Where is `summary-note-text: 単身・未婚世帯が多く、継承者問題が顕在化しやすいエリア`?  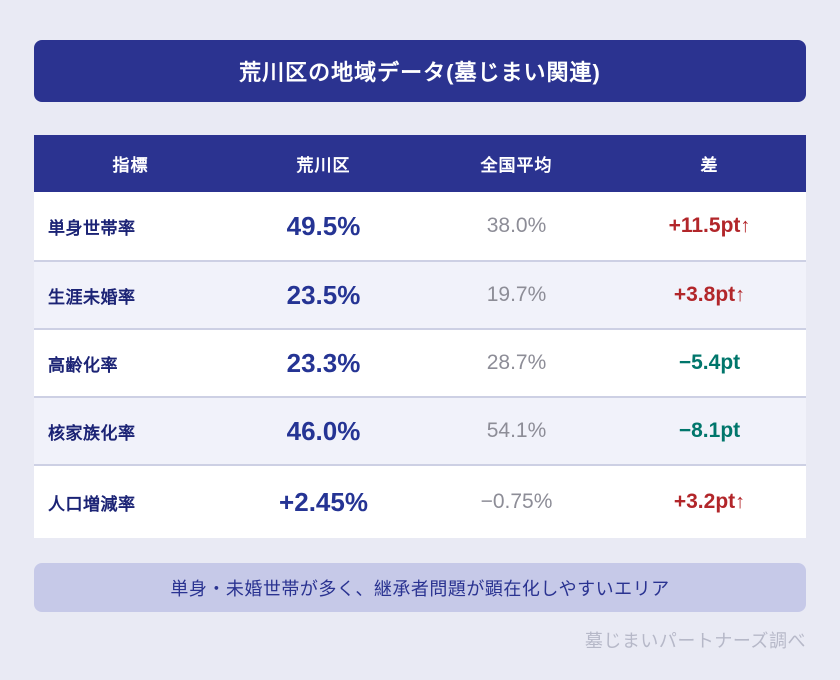
summary-note-text: 単身・未婚世帯が多く、継承者問題が顕在化しやすいエリア is located at coordinates (420, 588).